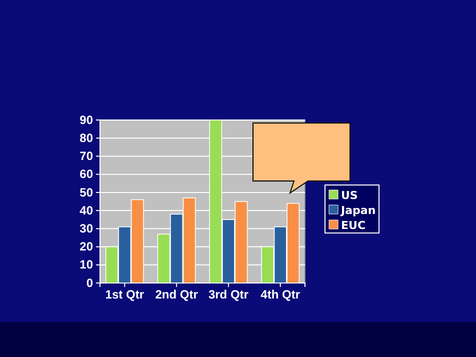 This screenshot has width=476, height=357. Describe the element at coordinates (90, 283) in the screenshot. I see `y-tick-label: 0` at that location.